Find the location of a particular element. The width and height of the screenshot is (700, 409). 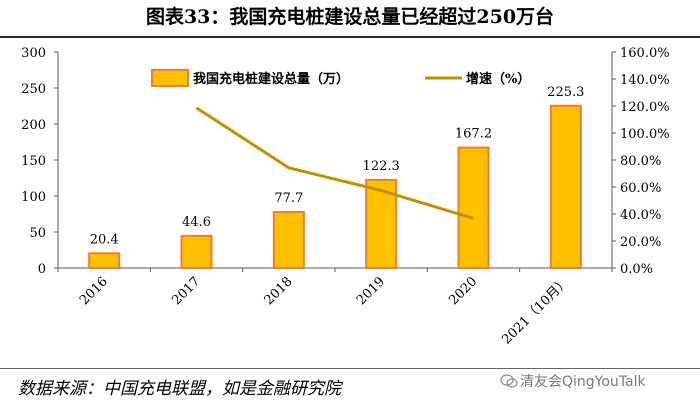

y-left-tick-label: 300 is located at coordinates (33, 53).